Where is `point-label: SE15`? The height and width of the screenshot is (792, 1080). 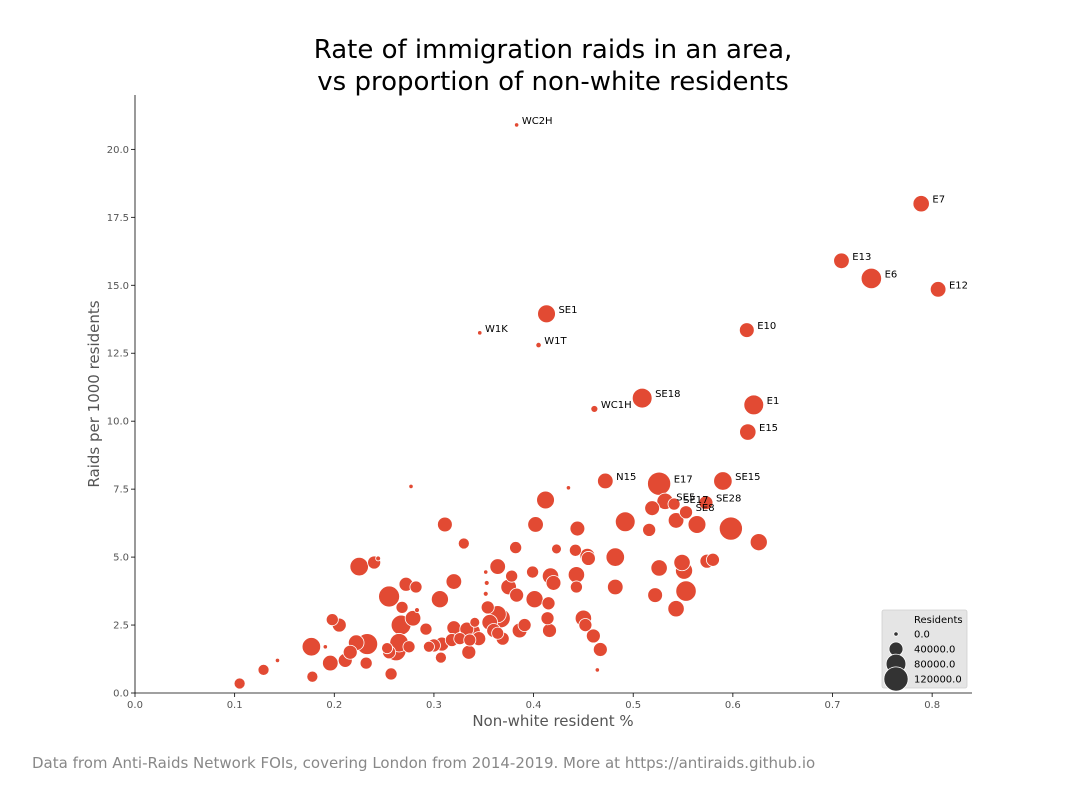
point-label: SE15 is located at coordinates (747, 477).